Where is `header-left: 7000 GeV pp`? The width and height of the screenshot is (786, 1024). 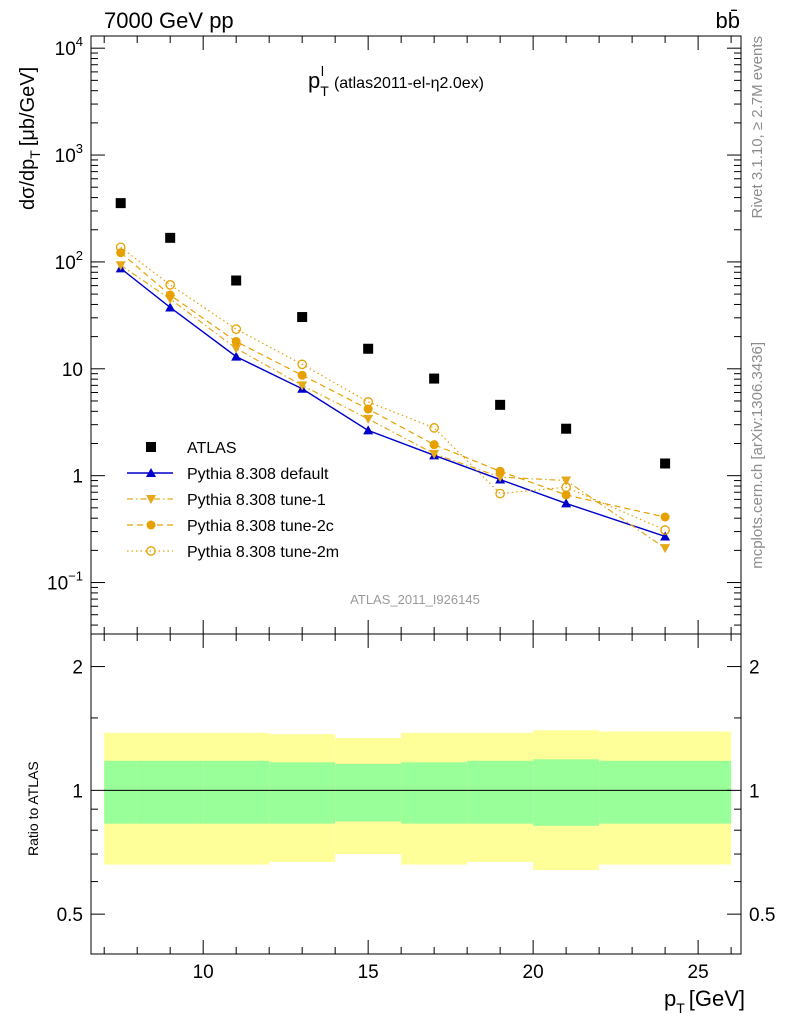
header-left: 7000 GeV pp is located at coordinates (169, 20).